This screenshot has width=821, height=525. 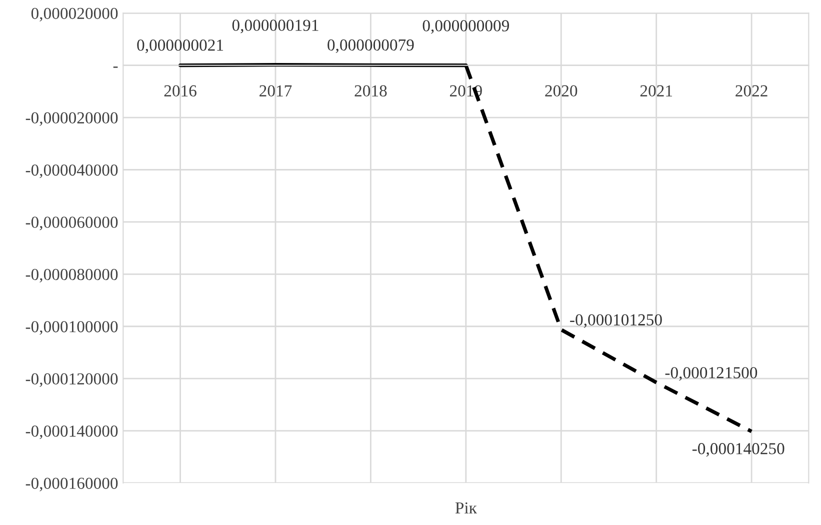 What do you see at coordinates (561, 91) in the screenshot?
I see `x-tick-label: 2020` at bounding box center [561, 91].